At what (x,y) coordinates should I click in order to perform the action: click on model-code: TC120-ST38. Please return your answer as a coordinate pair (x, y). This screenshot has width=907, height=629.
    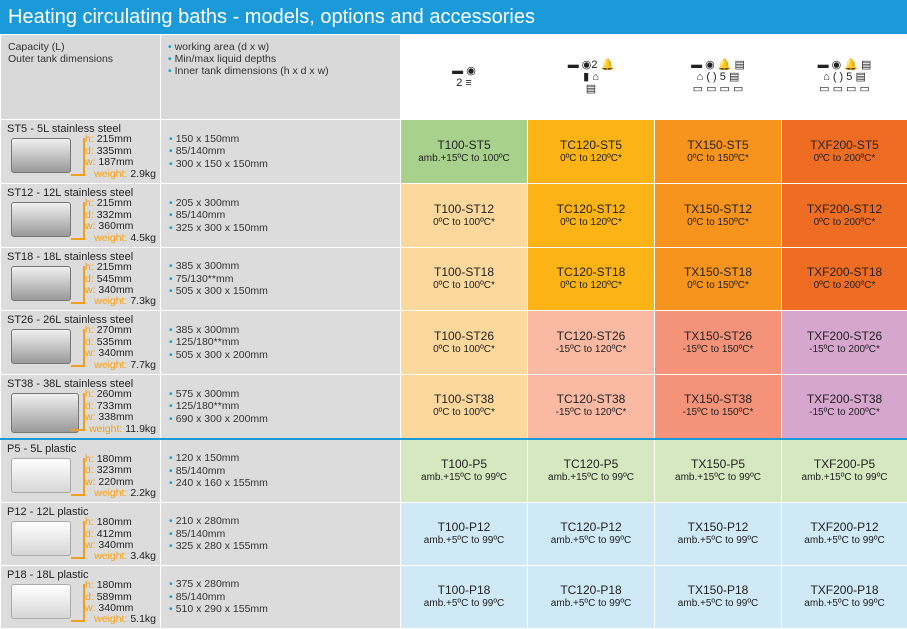
    Looking at the image, I should click on (591, 399).